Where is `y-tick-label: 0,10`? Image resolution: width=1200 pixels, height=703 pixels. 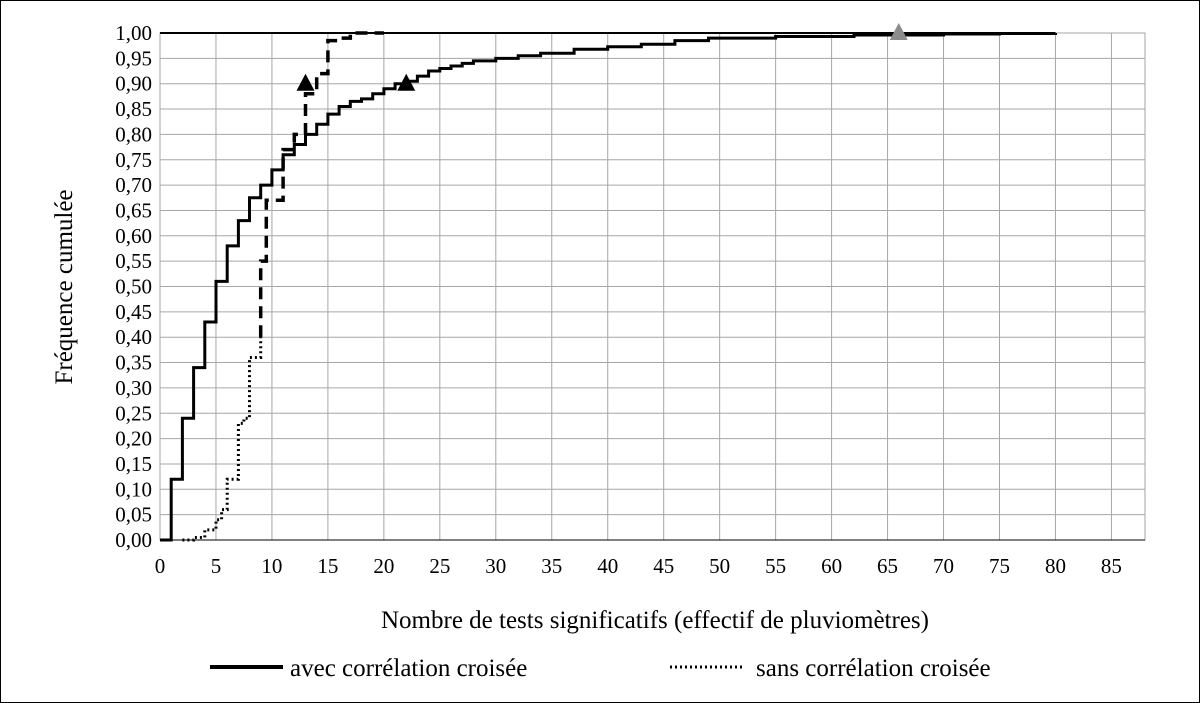 y-tick-label: 0,10 is located at coordinates (133, 489).